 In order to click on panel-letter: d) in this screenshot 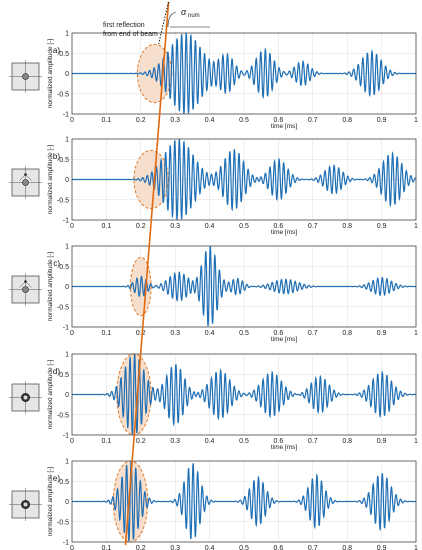, I will do `click(56, 371)`.